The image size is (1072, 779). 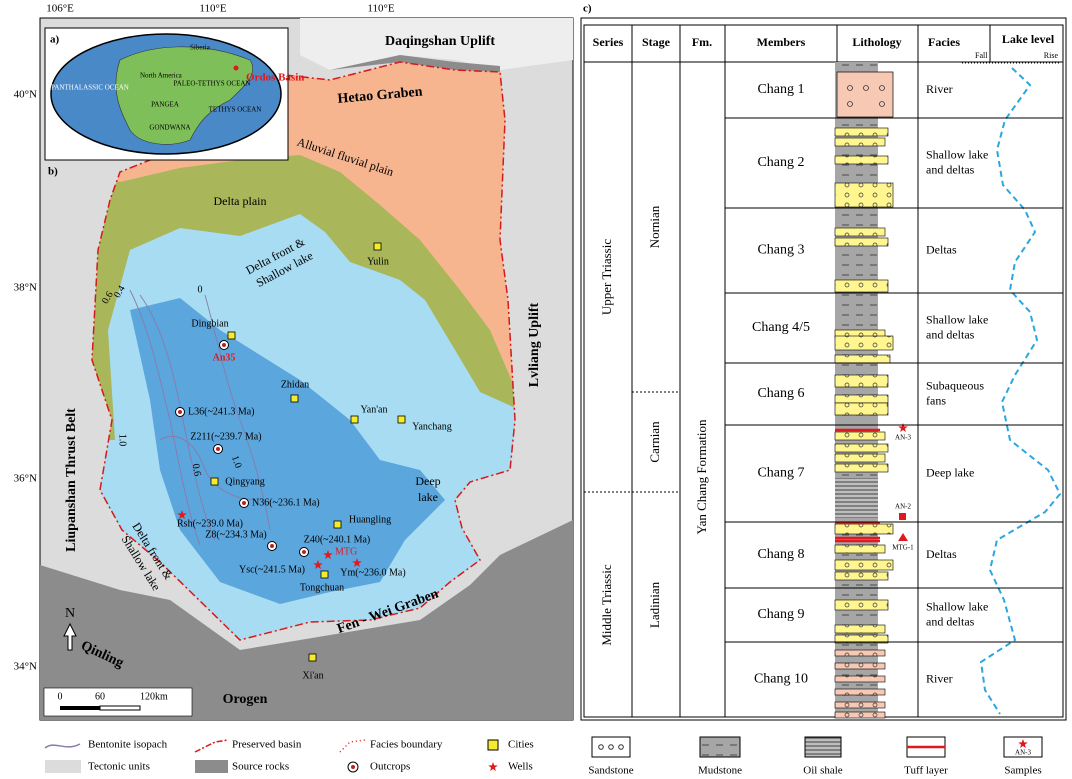 I want to click on outcrop-markers, so click(x=242, y=448).